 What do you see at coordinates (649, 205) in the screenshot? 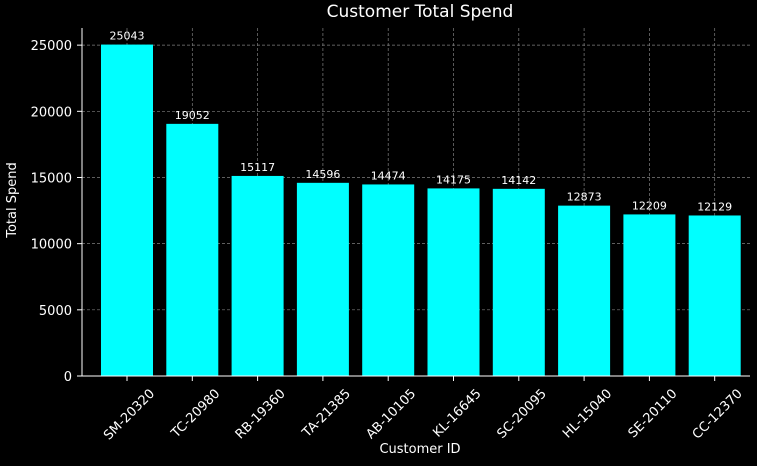
I see `bar-value-label: 12209` at bounding box center [649, 205].